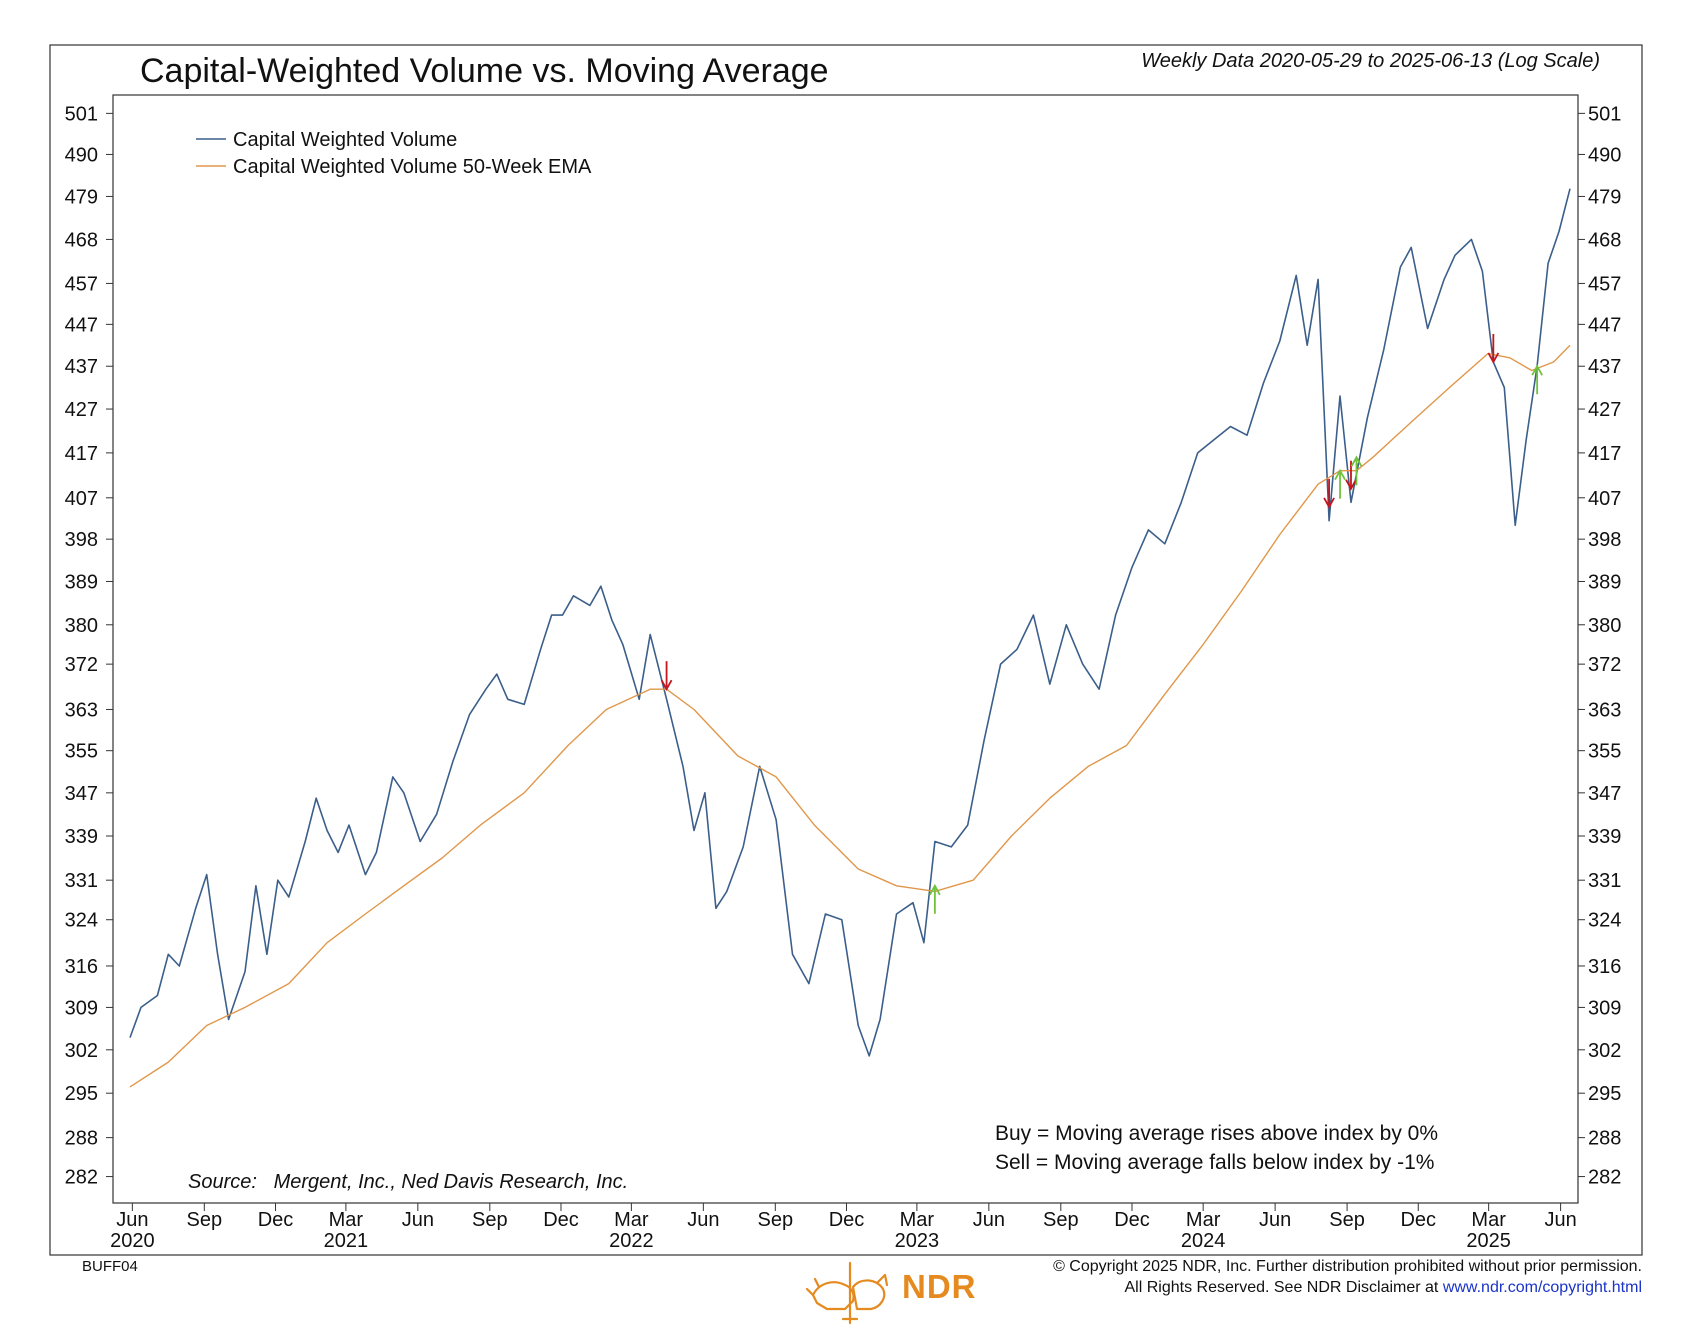 This screenshot has width=1687, height=1330. I want to click on y-tick-label-left: 417, so click(81, 454).